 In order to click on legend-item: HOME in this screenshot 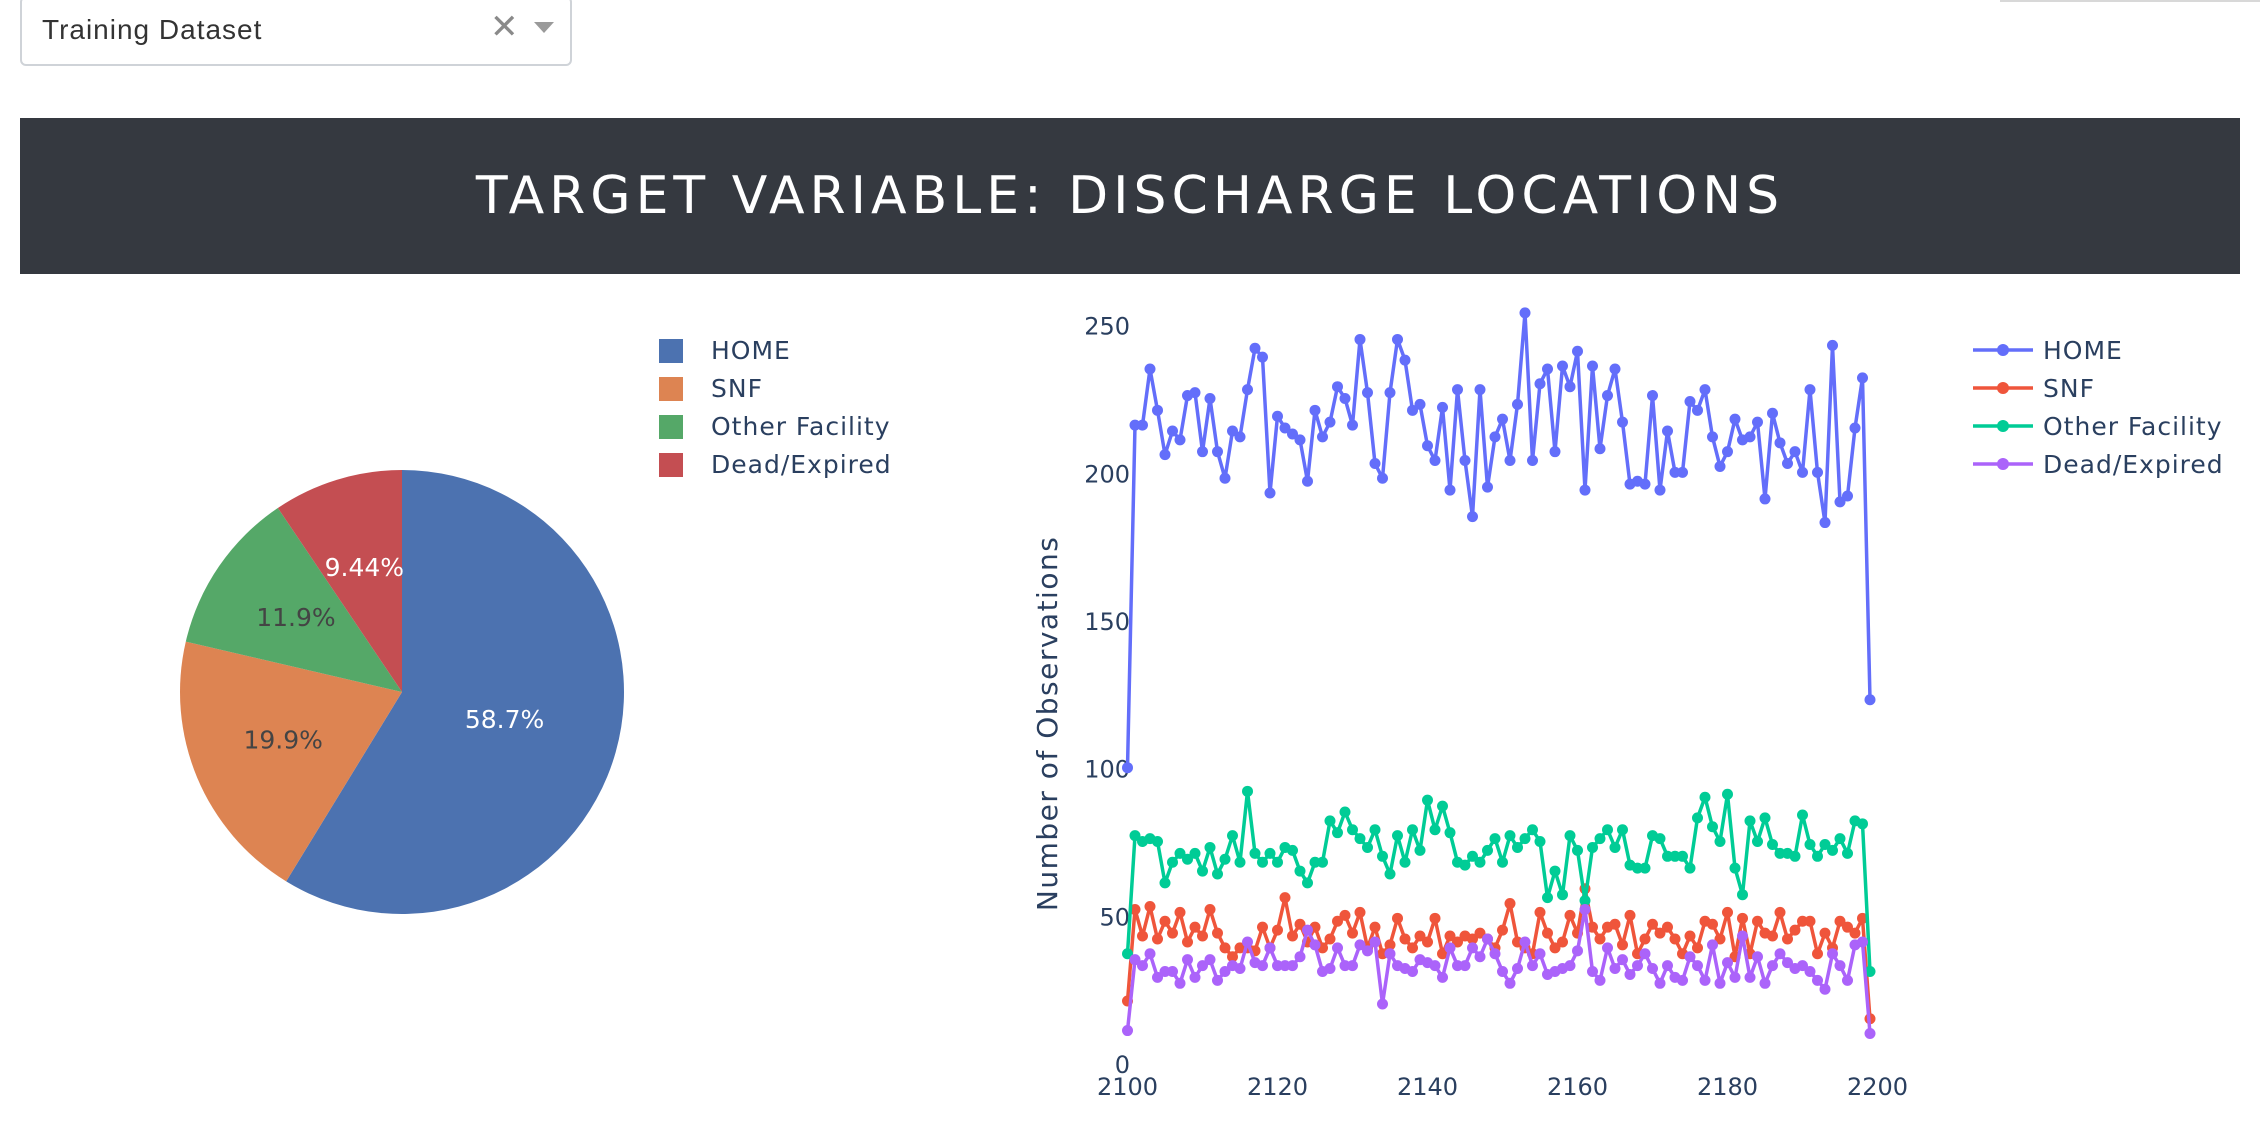, I will do `click(2048, 350)`.